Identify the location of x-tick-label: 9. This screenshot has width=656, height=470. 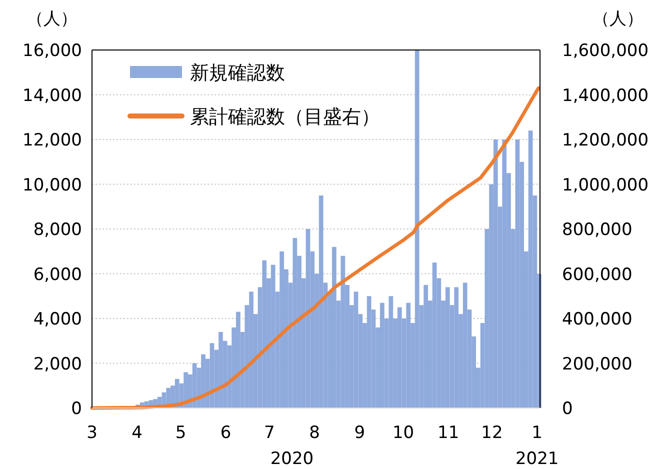
(360, 433).